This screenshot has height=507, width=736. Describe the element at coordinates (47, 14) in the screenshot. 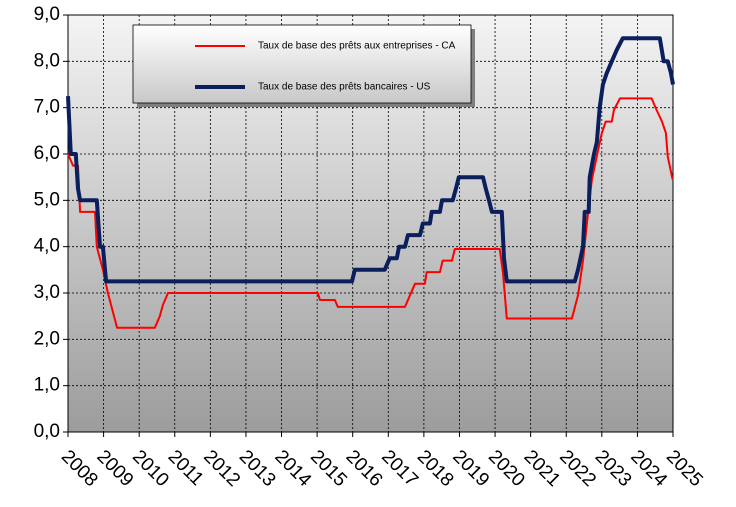

I see `y-tick-label: 9,0` at that location.